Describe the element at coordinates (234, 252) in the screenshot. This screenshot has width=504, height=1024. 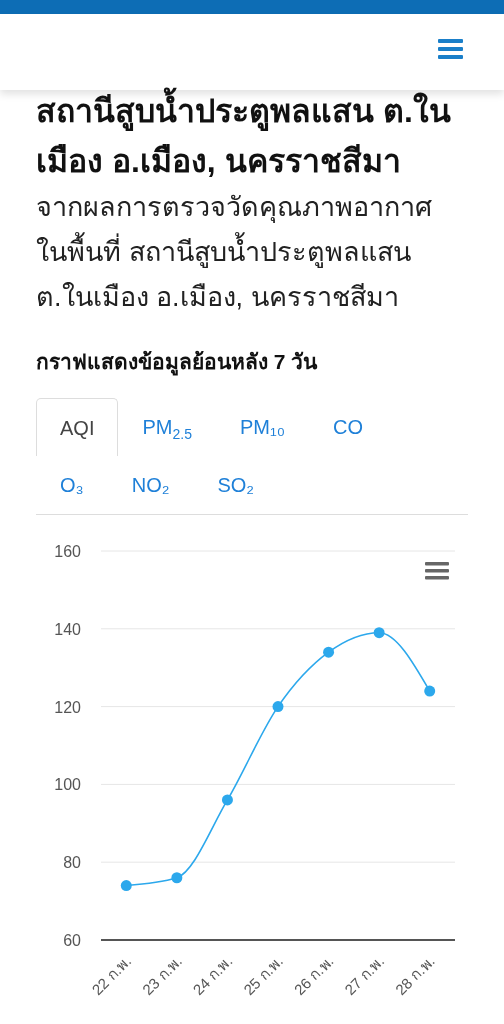
I see `subtitle: จากผลการตรวจวัดคุณภาพอากาศในพื้นที่ สถานีสูบน้ำประตูพลแสน ต.ในเมือง อ.เมือง, นครราชสีมา` at that location.